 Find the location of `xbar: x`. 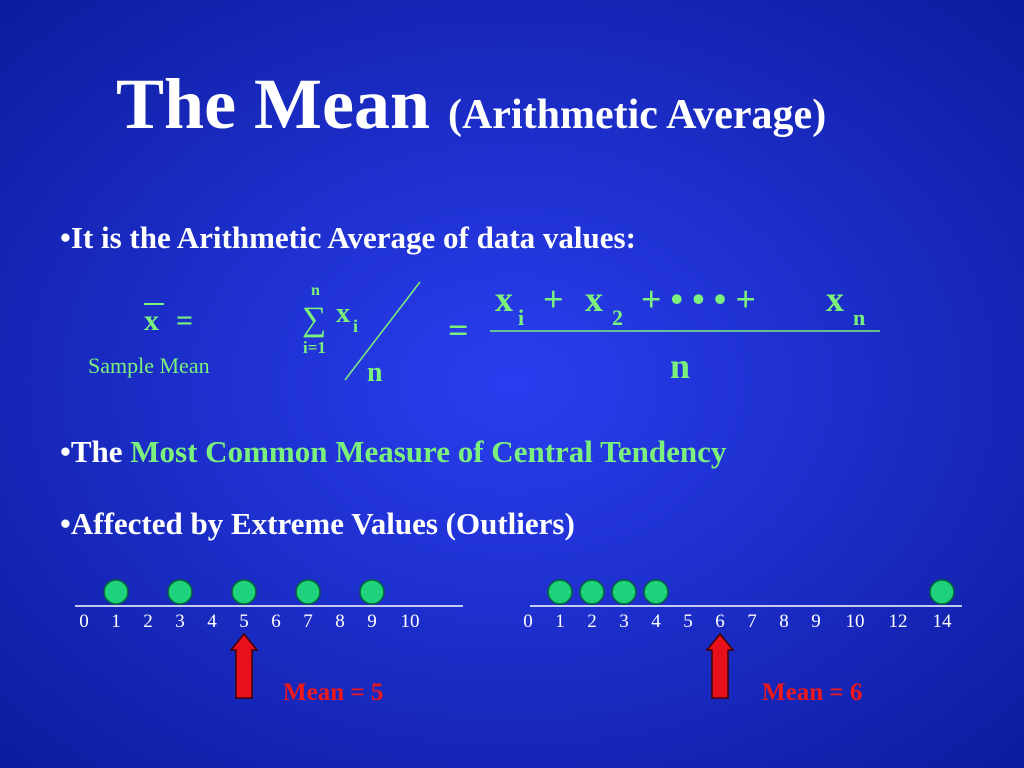

xbar: x is located at coordinates (151, 320).